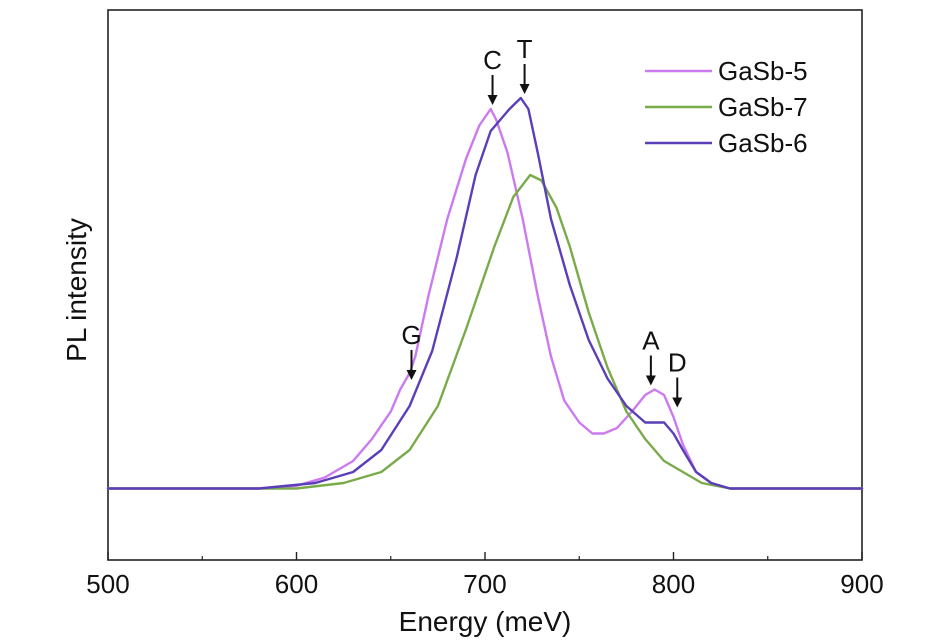 The width and height of the screenshot is (945, 643). What do you see at coordinates (677, 363) in the screenshot?
I see `annotation-label-d: D` at bounding box center [677, 363].